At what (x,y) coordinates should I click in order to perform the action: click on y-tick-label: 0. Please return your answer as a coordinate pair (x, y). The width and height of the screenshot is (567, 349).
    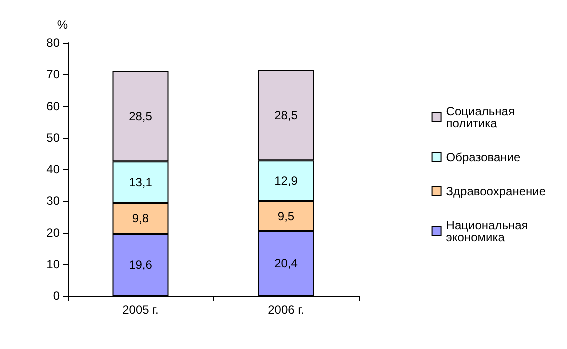
    Looking at the image, I should click on (56, 296).